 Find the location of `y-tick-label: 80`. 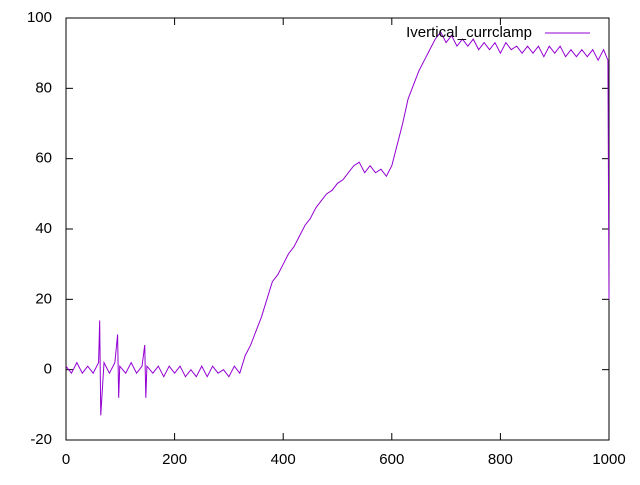

y-tick-label: 80 is located at coordinates (43, 87).